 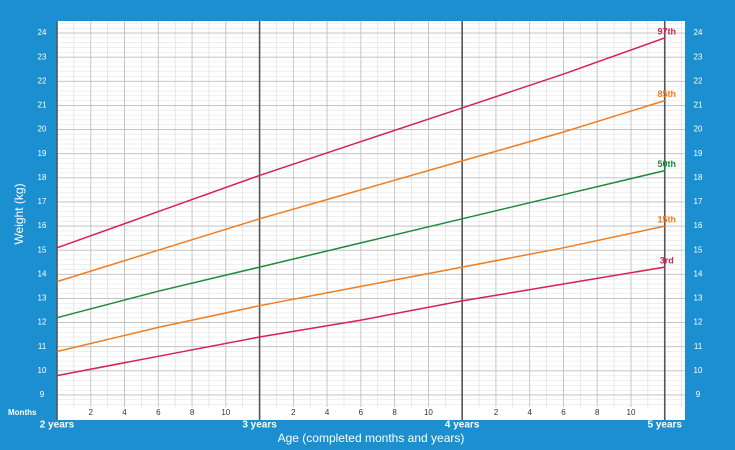 What do you see at coordinates (42, 201) in the screenshot?
I see `y-tick-label: 17` at bounding box center [42, 201].